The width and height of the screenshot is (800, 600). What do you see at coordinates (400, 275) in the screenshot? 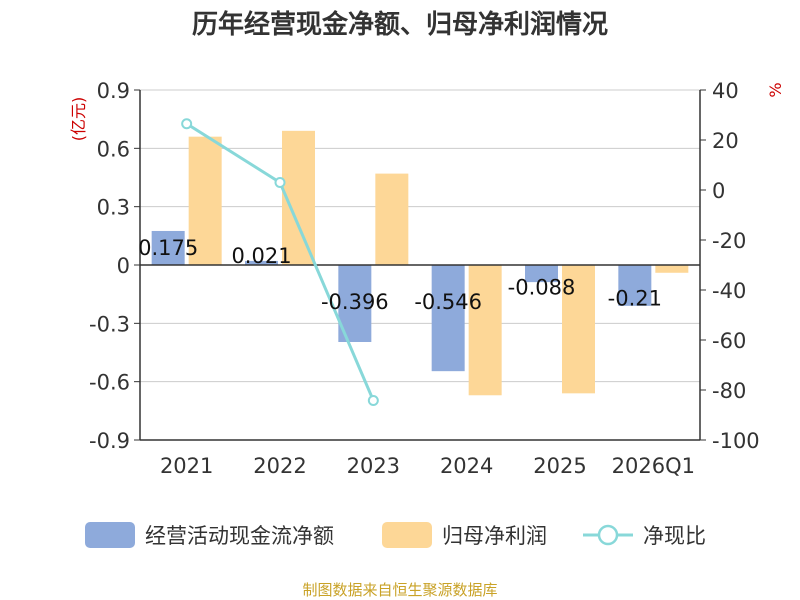
I see `data-labels: 0.175 0.021 -0.396 -0.546 -0.088 -0.21` at bounding box center [400, 275].